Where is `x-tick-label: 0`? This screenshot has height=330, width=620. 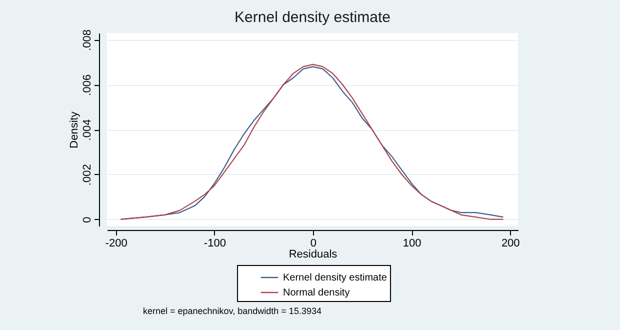 x-tick-label: 0 is located at coordinates (313, 244).